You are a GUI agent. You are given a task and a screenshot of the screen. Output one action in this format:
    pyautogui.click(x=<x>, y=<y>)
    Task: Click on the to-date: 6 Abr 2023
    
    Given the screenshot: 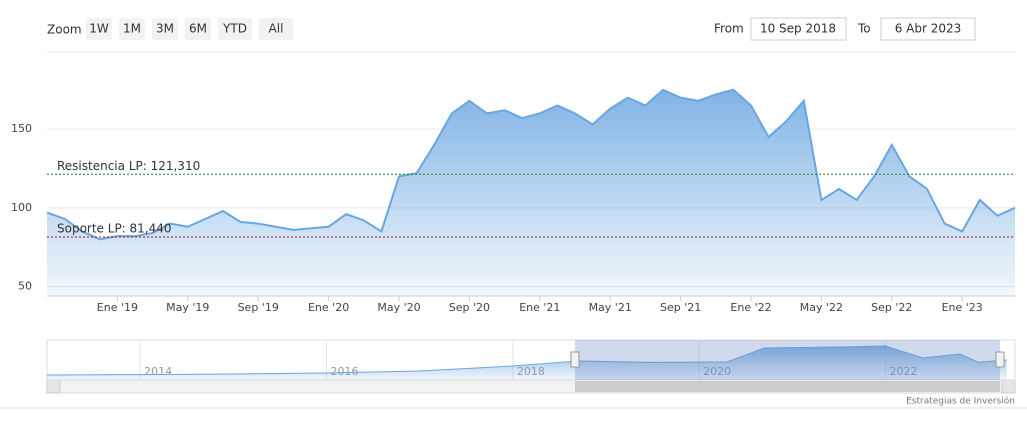 What is the action you would take?
    pyautogui.click(x=928, y=29)
    